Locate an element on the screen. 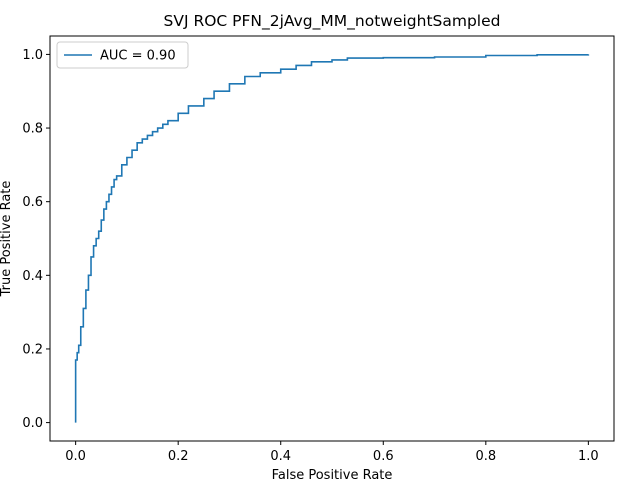 This screenshot has width=640, height=480. x-tick-label: 1.0 is located at coordinates (588, 456).